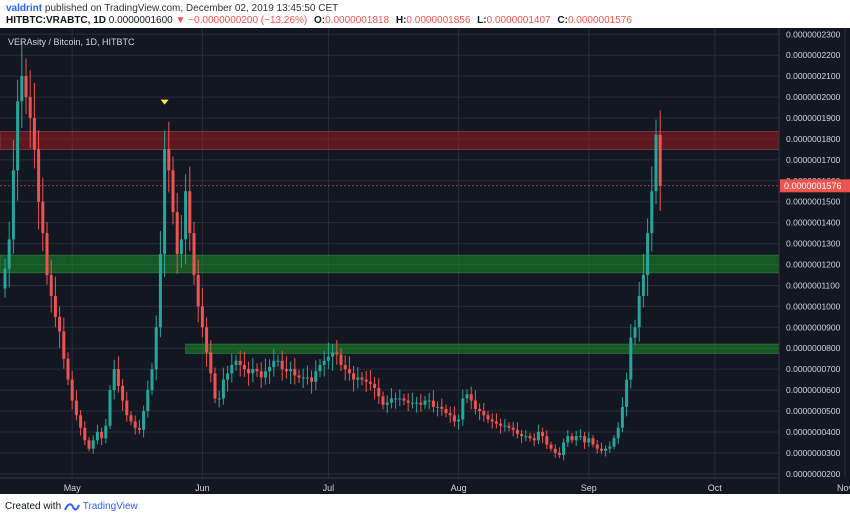  What do you see at coordinates (813, 306) in the screenshot?
I see `price-tick-label: 0.0000001000` at bounding box center [813, 306].